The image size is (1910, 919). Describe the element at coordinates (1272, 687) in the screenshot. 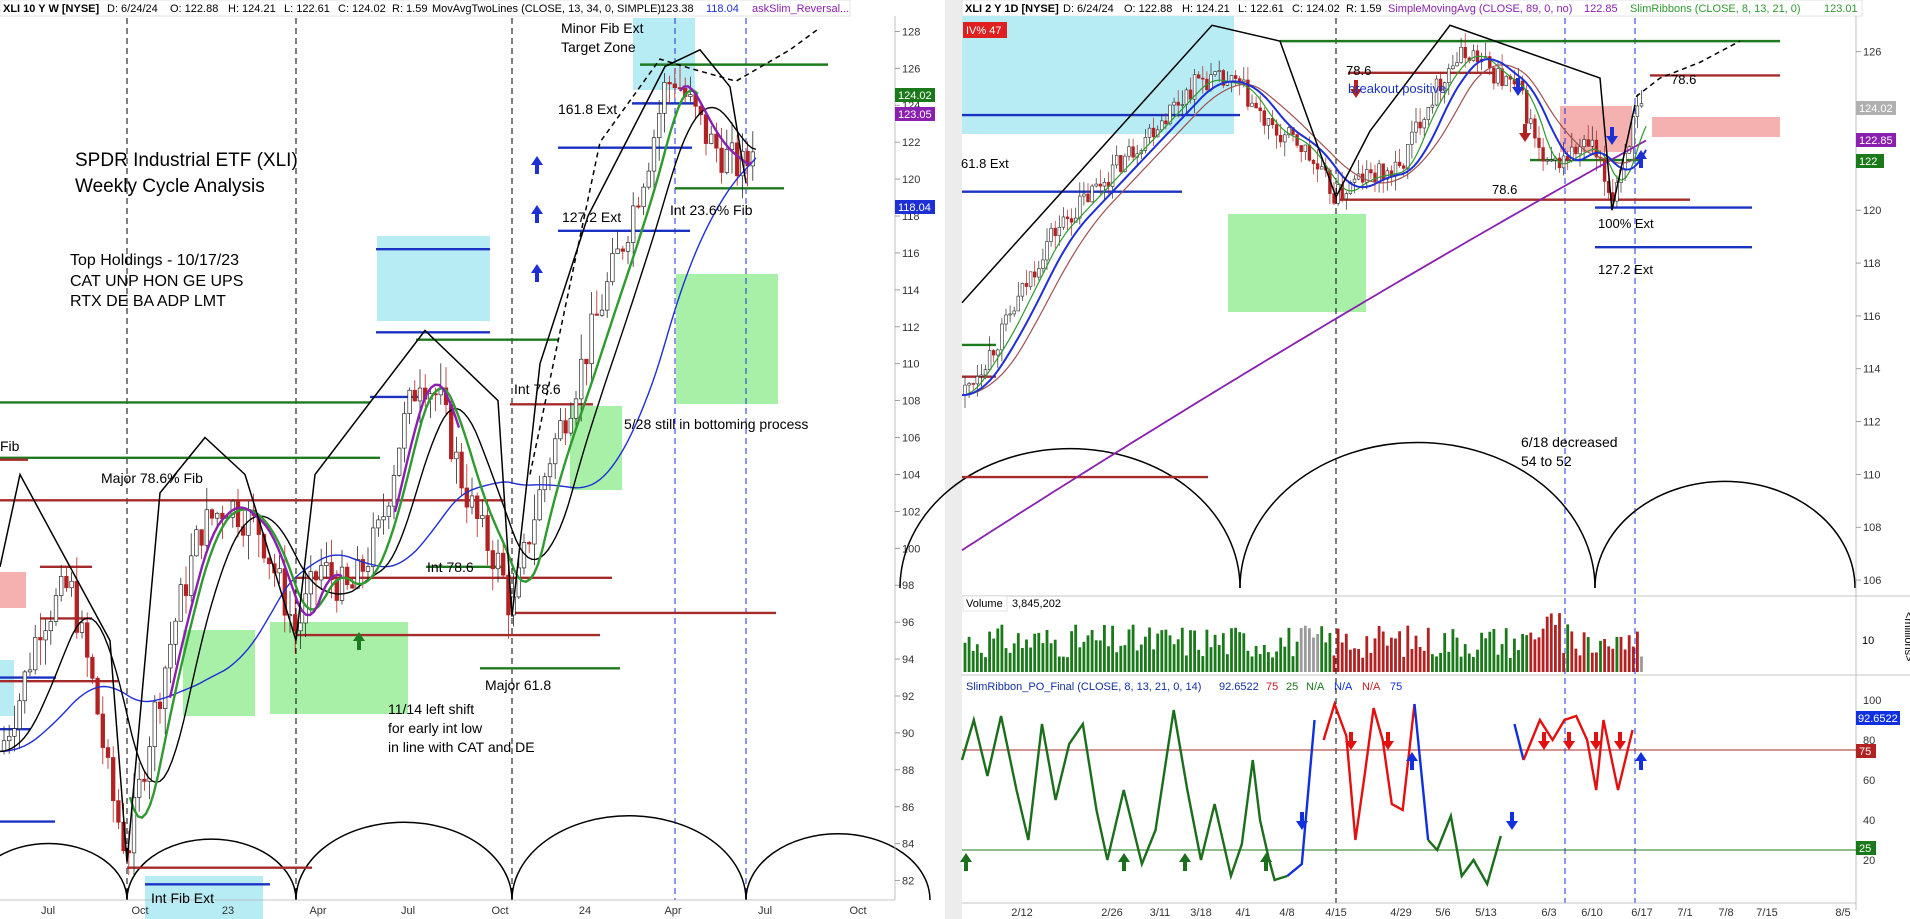

I see `osc-v2: 75` at that location.